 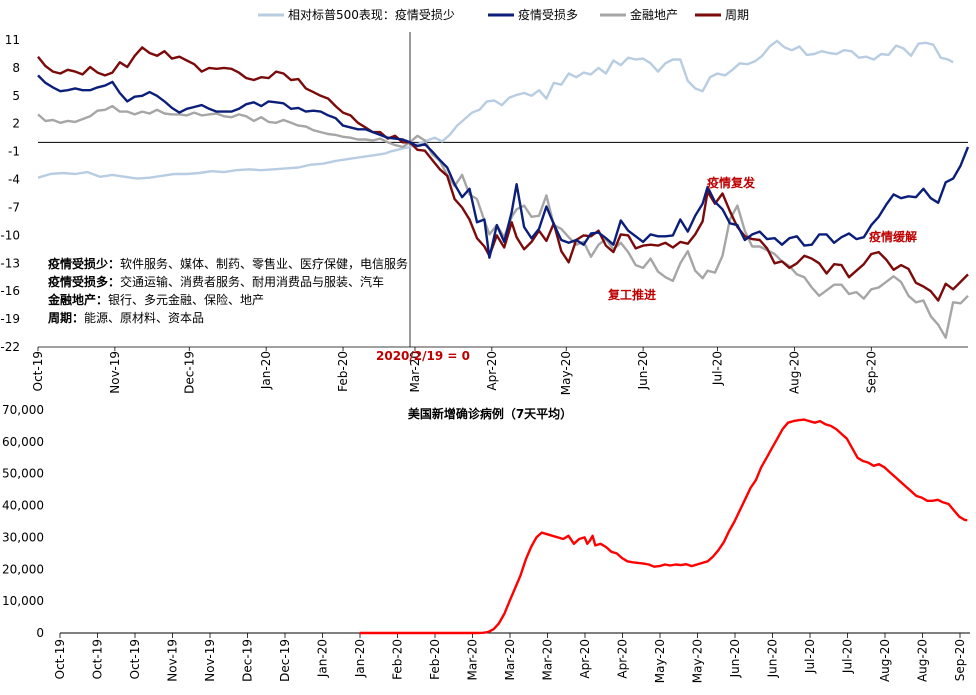 What do you see at coordinates (423, 356) in the screenshot?
I see `baseline-note: 2020/2/19 = 0` at bounding box center [423, 356].